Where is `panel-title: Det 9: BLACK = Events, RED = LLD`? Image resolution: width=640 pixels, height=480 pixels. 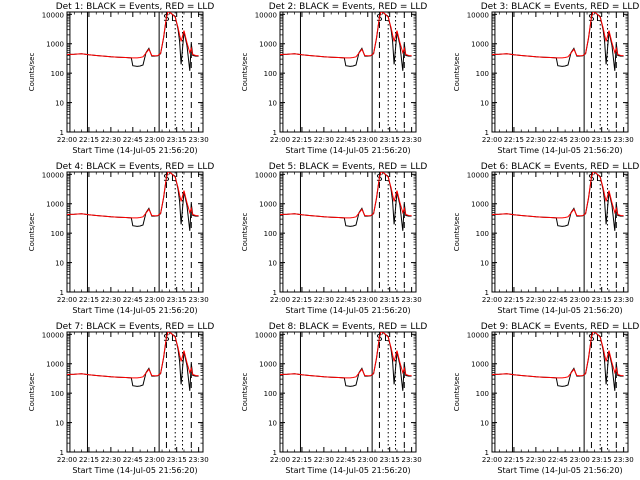
panel-title: Det 9: BLACK = Events, RED = LLD is located at coordinates (560, 327).